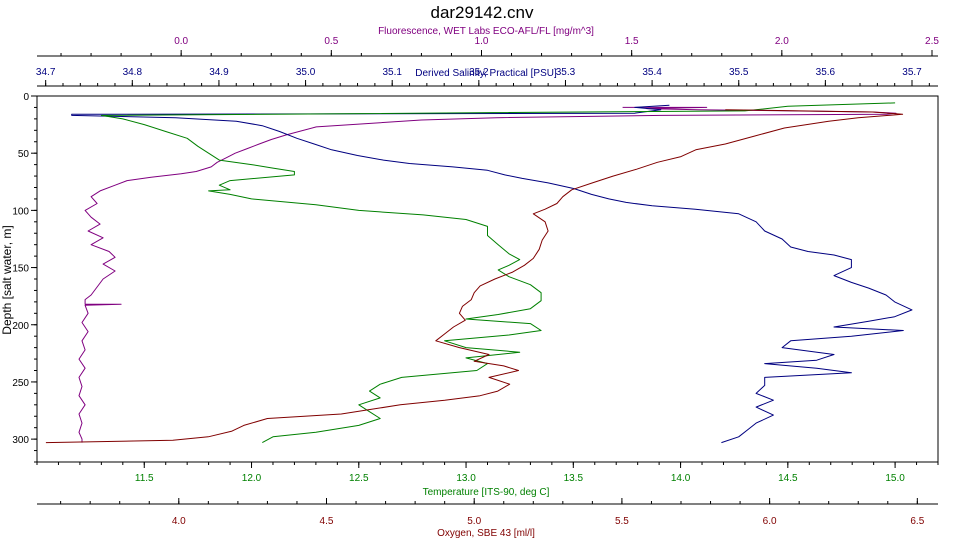 Image resolution: width=960 pixels, height=540 pixels. What do you see at coordinates (24, 154) in the screenshot?
I see `depth-tick-label: 50` at bounding box center [24, 154].